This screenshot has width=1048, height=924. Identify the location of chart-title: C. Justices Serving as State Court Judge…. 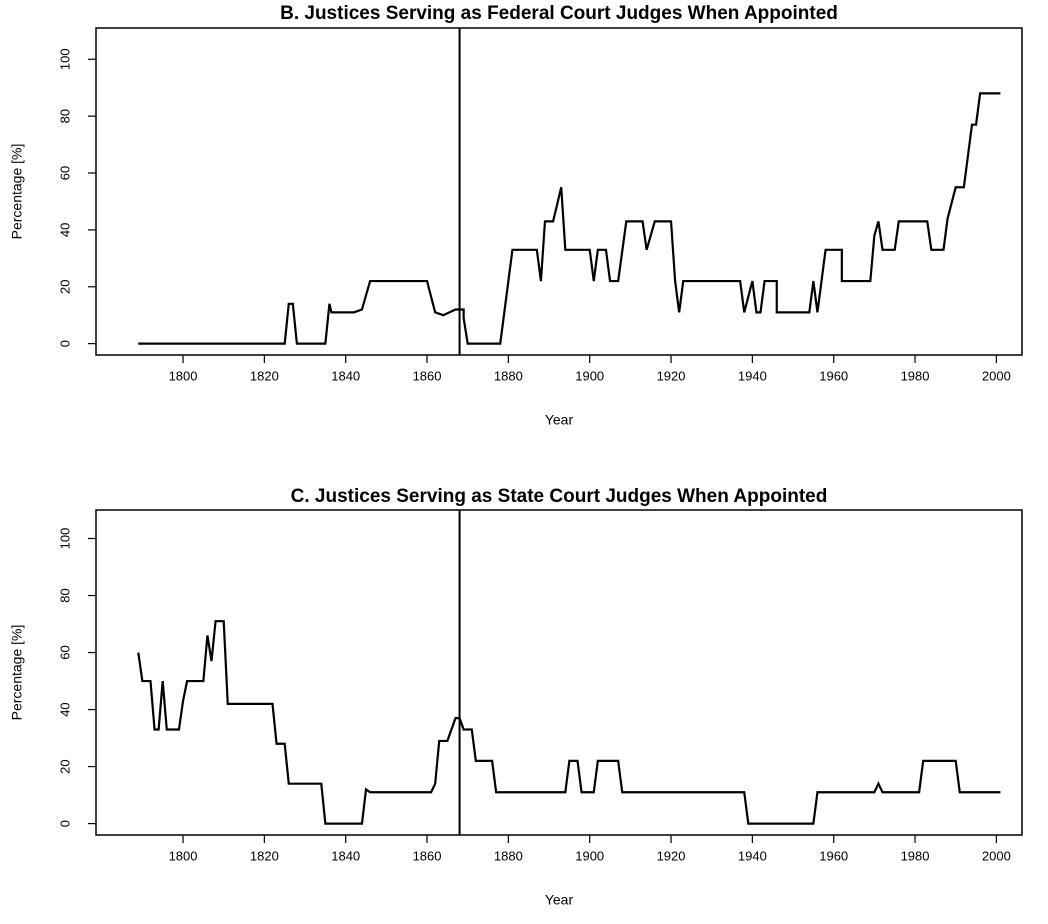
(559, 496).